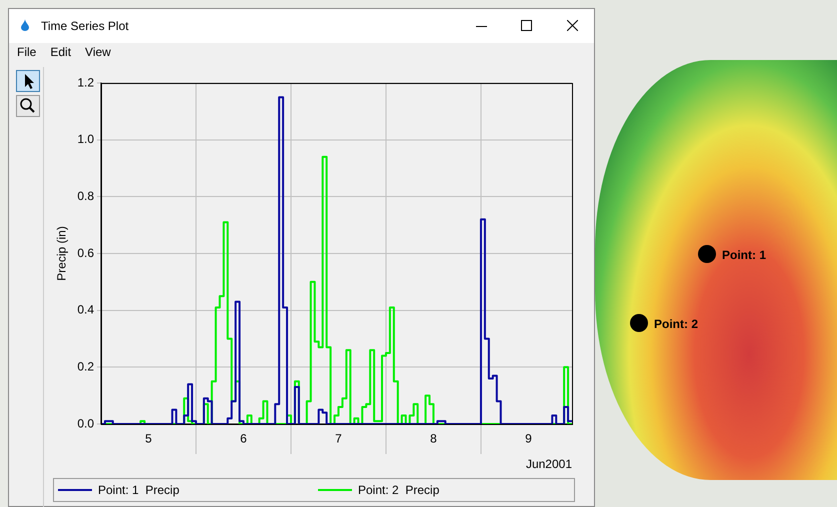 Image resolution: width=837 pixels, height=507 pixels. What do you see at coordinates (148, 439) in the screenshot?
I see `x-tick-label: 5` at bounding box center [148, 439].